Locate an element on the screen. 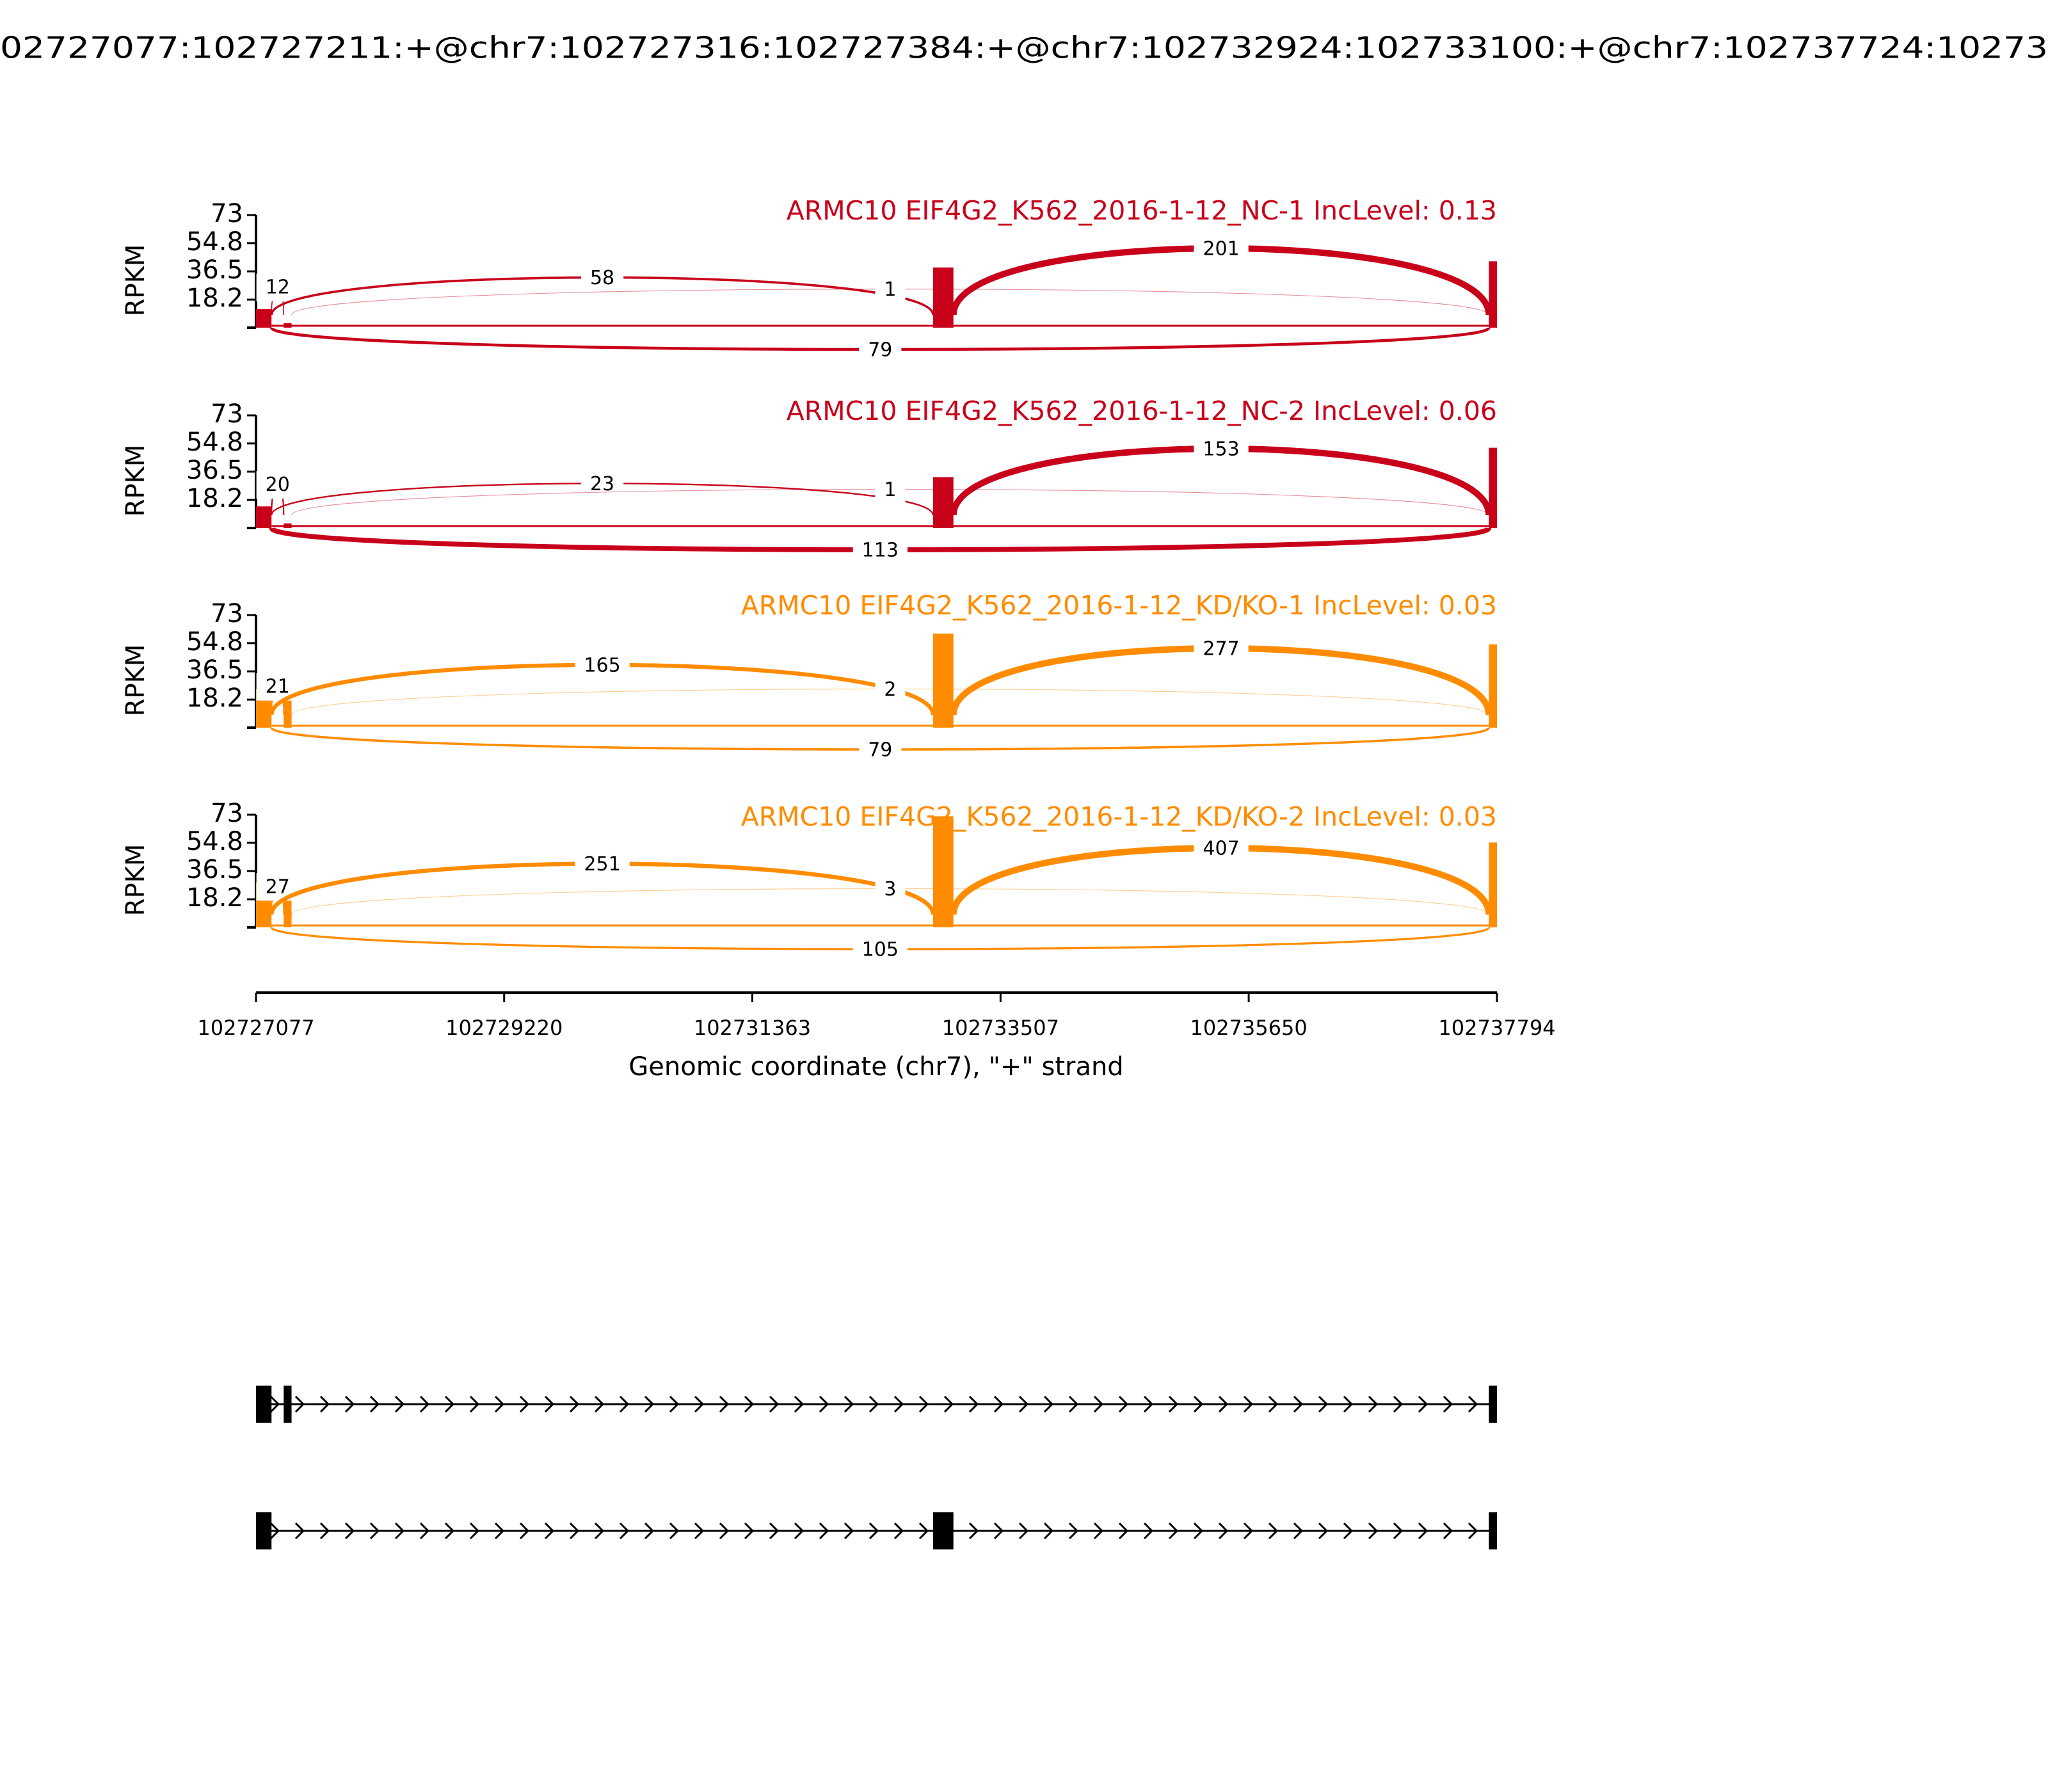 This screenshot has width=2048, height=1792. junction-label: 407 is located at coordinates (1221, 849).